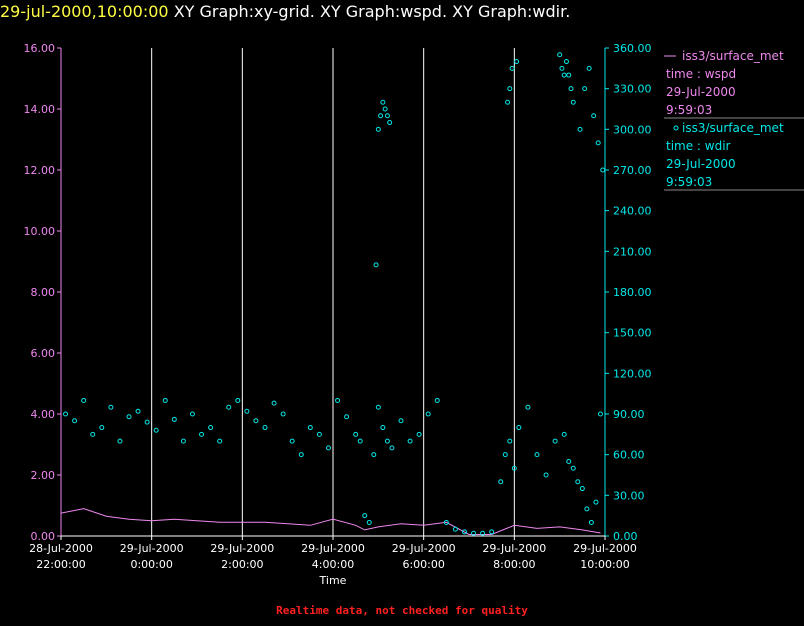  What do you see at coordinates (244, 11) in the screenshot?
I see `title-graph-1: XY Graph:xy-grid.` at bounding box center [244, 11].